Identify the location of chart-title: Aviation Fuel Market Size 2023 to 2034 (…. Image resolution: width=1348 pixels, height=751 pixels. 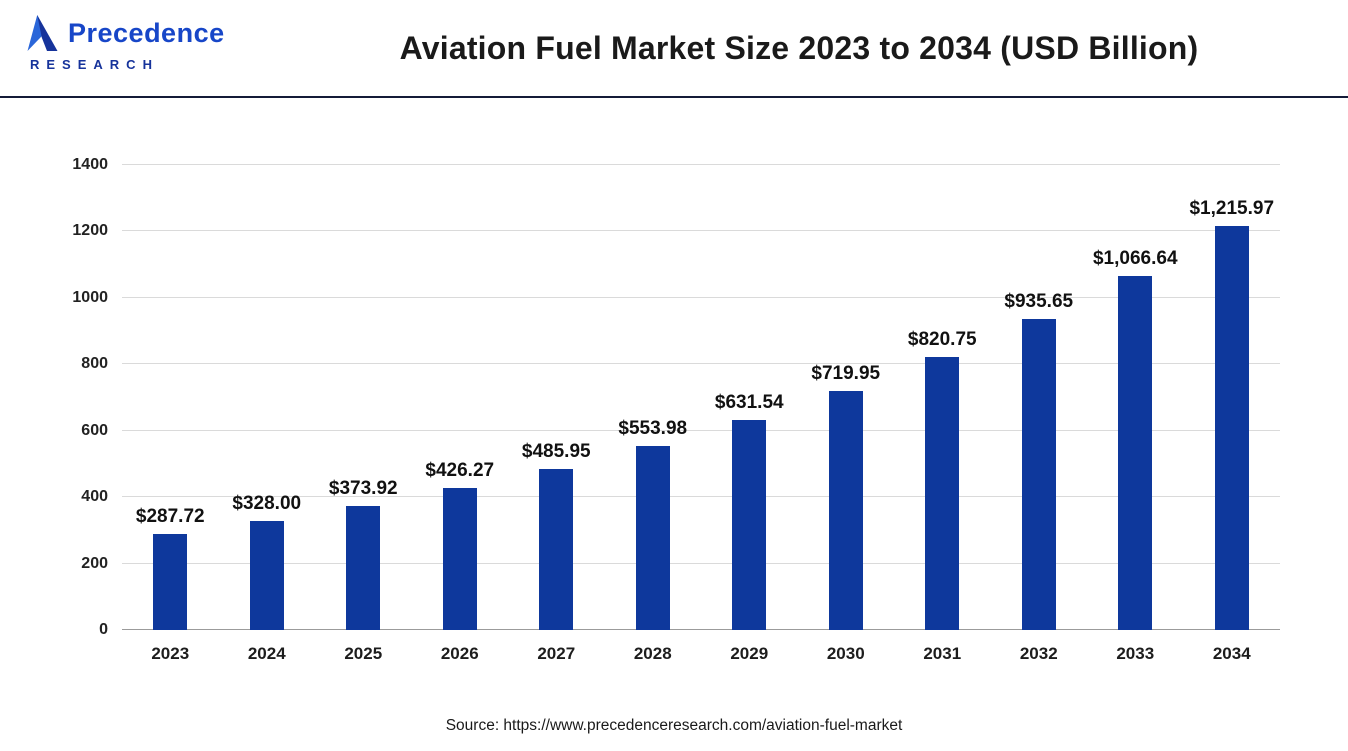
(799, 47).